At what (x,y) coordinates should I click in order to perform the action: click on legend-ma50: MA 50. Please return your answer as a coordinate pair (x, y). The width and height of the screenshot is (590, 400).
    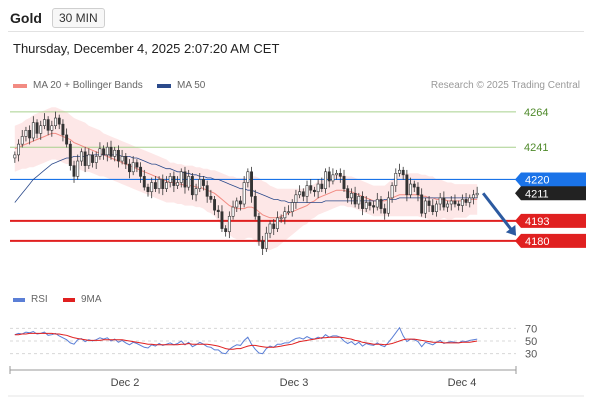
    Looking at the image, I should click on (181, 85).